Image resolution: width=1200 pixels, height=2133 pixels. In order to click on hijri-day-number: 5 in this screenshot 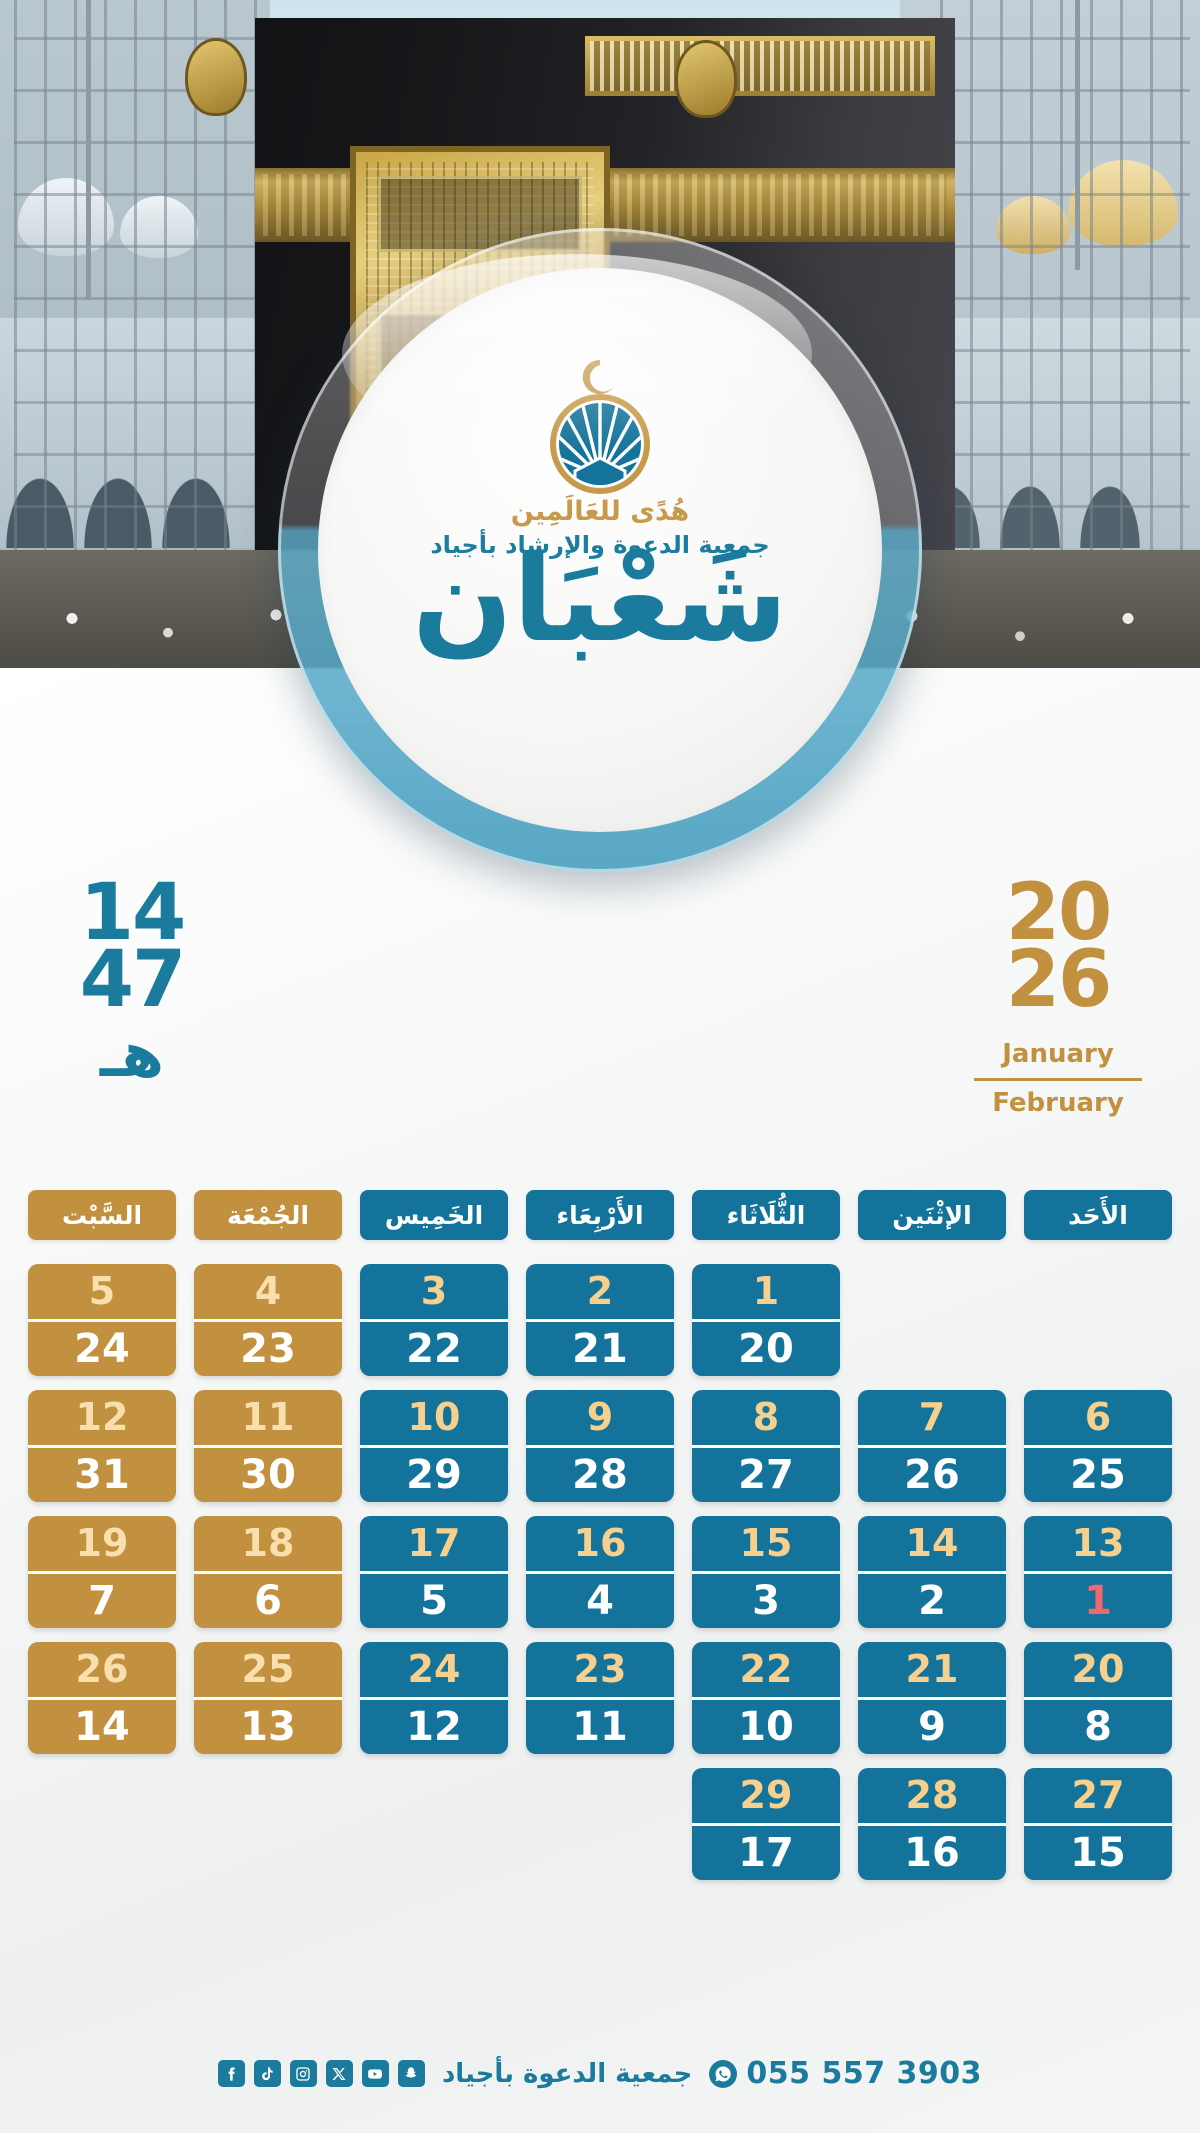, I will do `click(102, 1293)`.